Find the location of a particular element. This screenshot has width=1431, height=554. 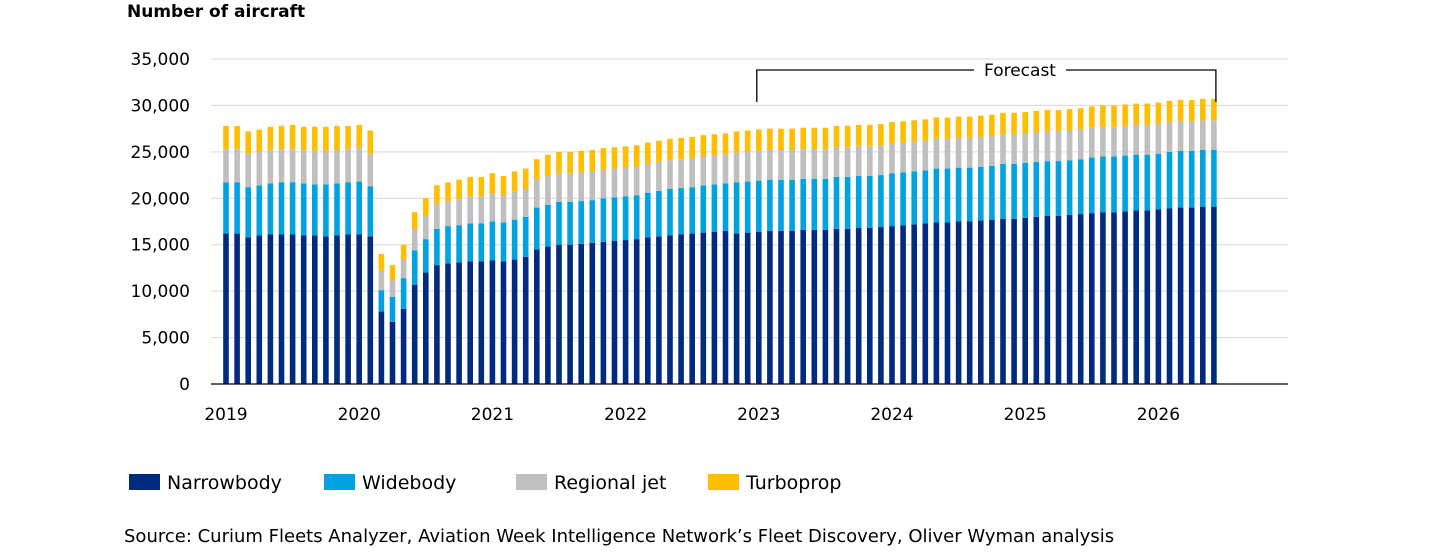

legend-label-widebody: Widebody is located at coordinates (409, 483).